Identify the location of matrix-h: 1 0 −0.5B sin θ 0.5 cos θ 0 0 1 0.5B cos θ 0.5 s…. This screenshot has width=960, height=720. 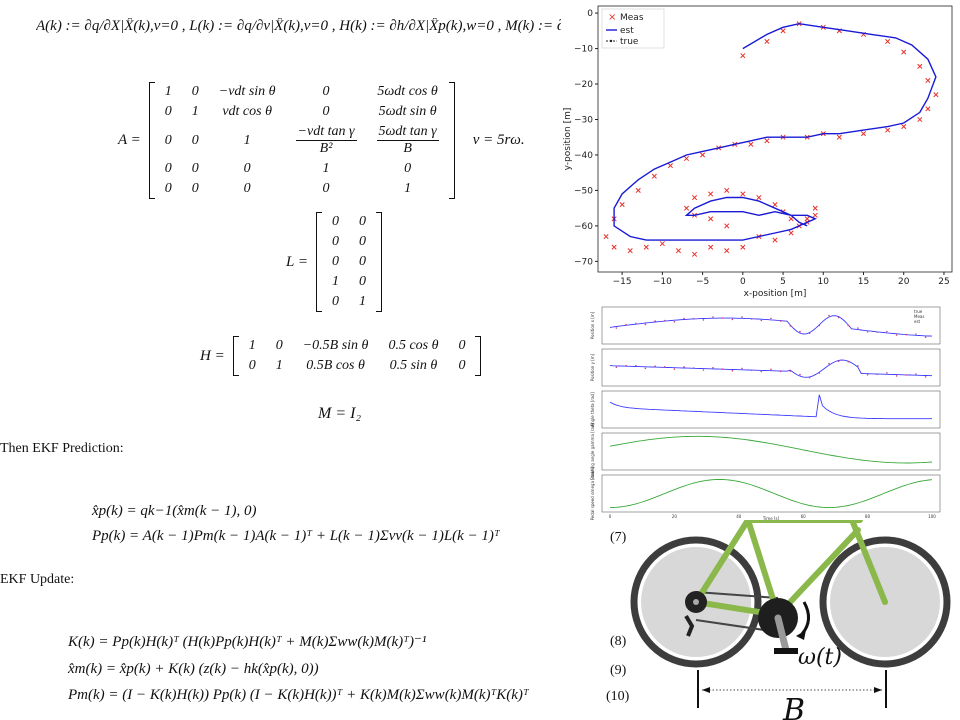
(357, 356).